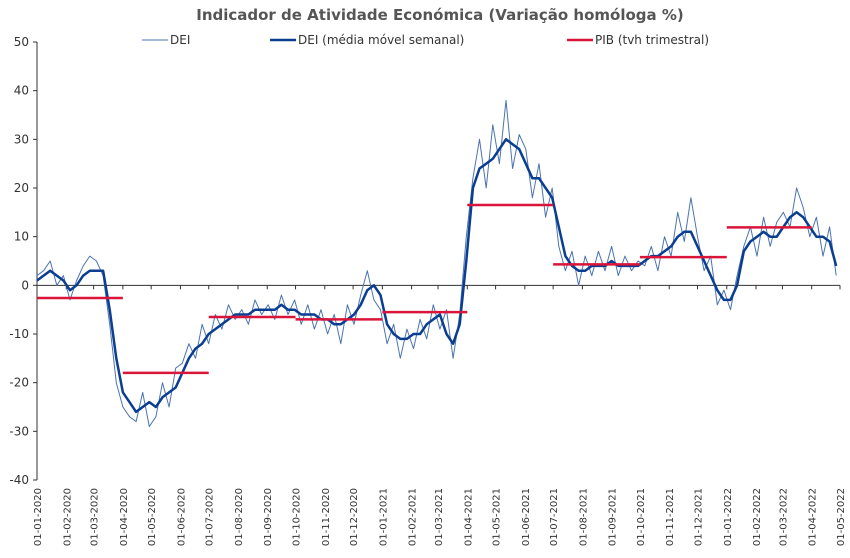  What do you see at coordinates (526, 517) in the screenshot?
I see `x-tick-label: 01-06-2021` at bounding box center [526, 517].